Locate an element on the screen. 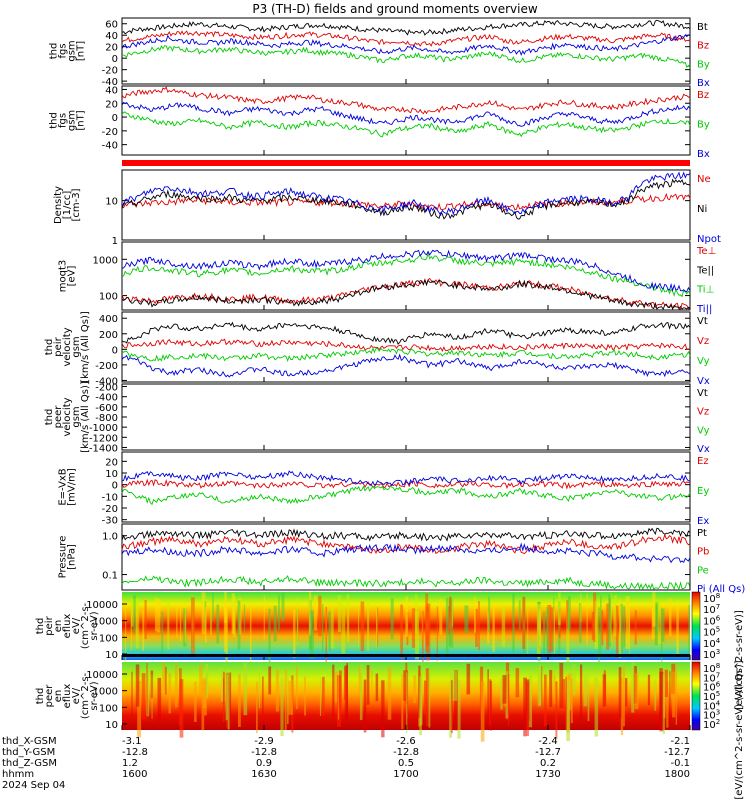 Image resolution: width=750 pixels, height=804 pixels. colorbar-tick-label: 10⁴ is located at coordinates (712, 643).